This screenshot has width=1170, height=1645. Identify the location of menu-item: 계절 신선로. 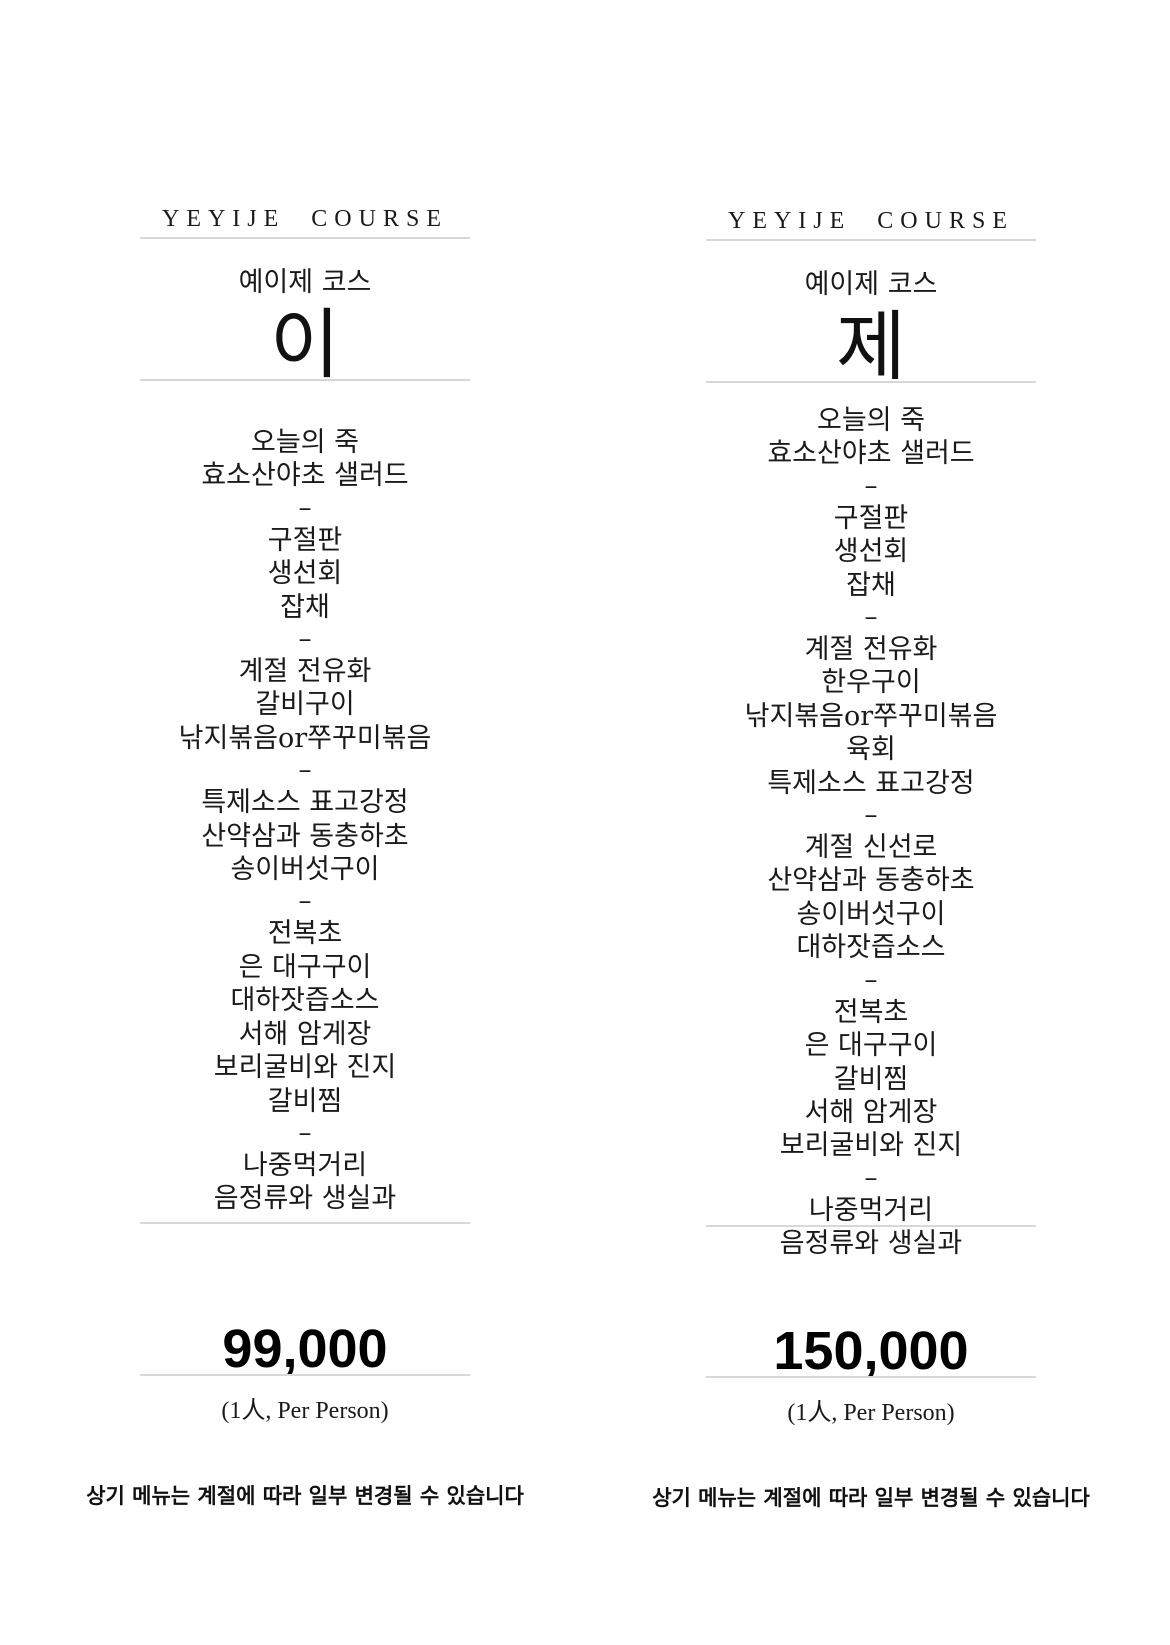
(871, 848).